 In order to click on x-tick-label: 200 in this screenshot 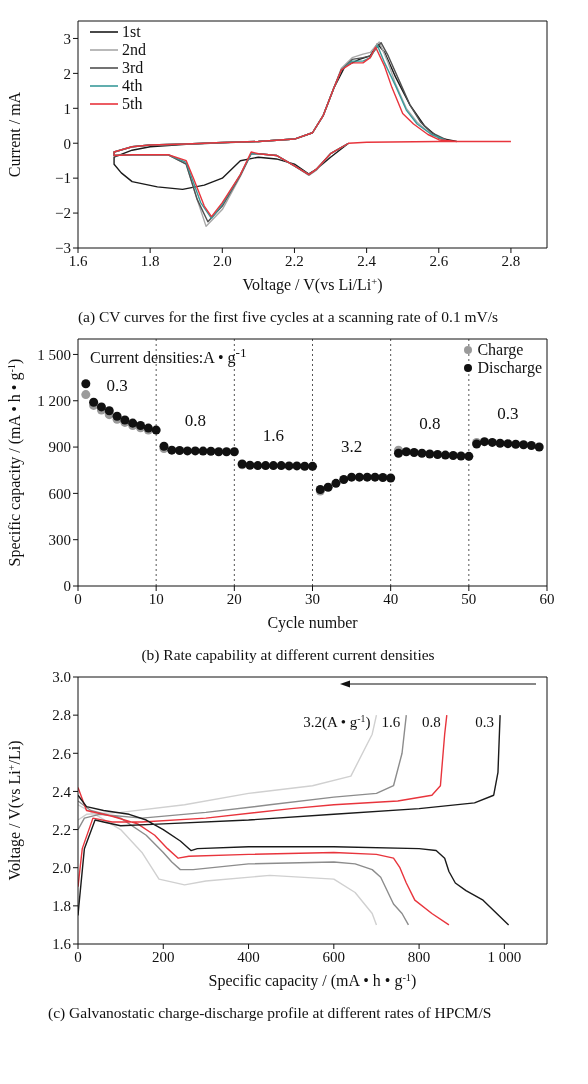, I will do `click(163, 956)`.